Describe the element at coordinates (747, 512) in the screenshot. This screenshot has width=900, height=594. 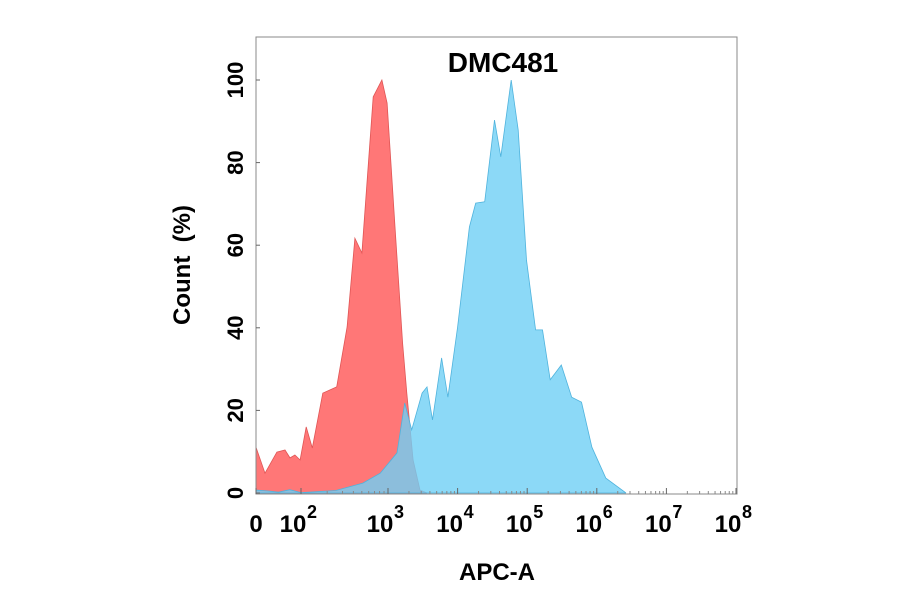
I see `x-tick-exponent: 8` at that location.